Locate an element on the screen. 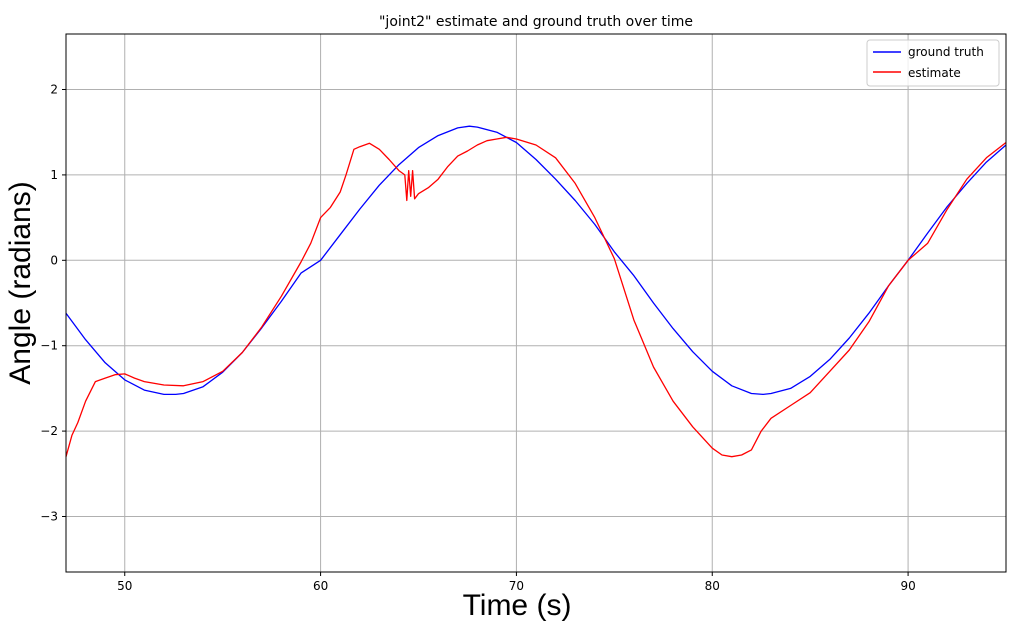 The width and height of the screenshot is (1034, 631). y-tick-label: −3 is located at coordinates (49, 516).